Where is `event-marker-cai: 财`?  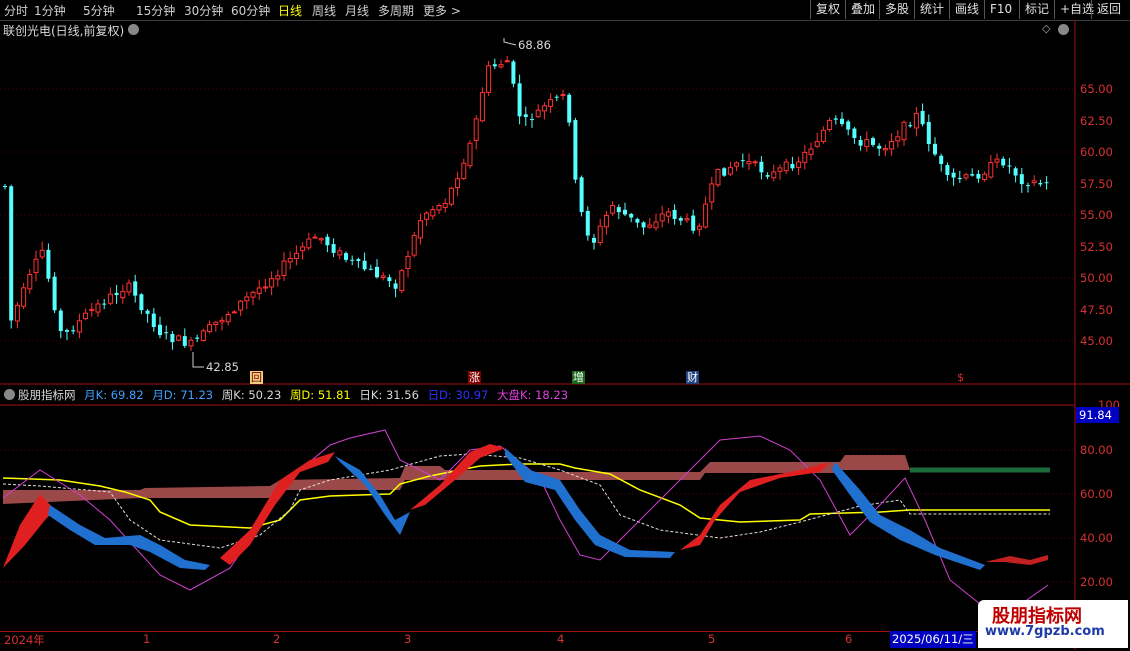 event-marker-cai: 财 is located at coordinates (692, 377).